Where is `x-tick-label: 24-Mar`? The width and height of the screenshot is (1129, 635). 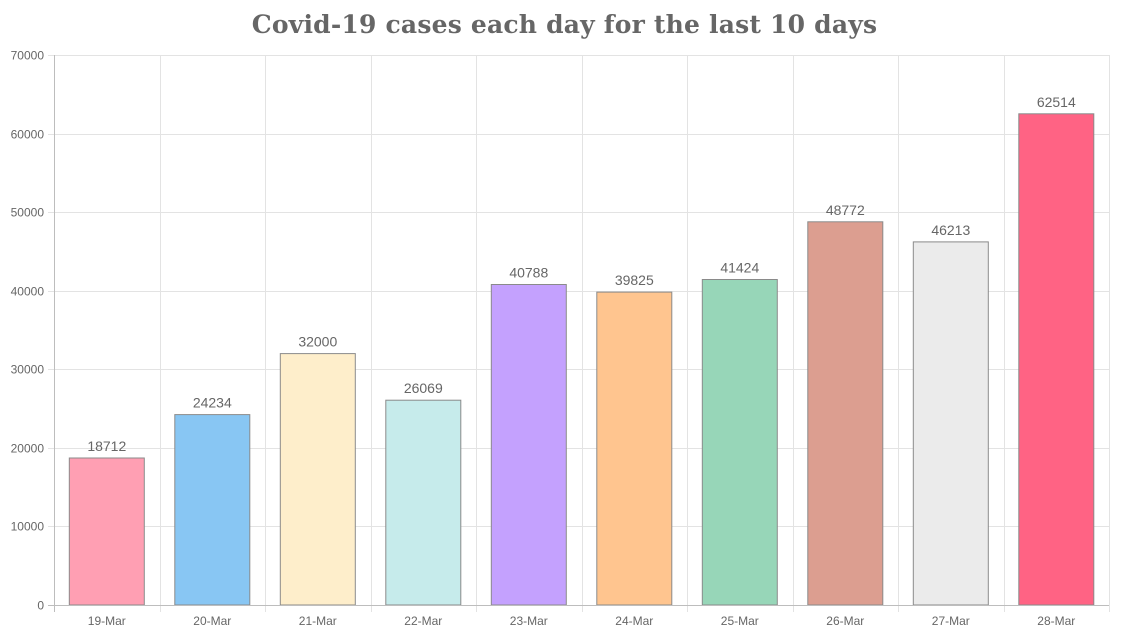
x-tick-label: 24-Mar is located at coordinates (634, 621).